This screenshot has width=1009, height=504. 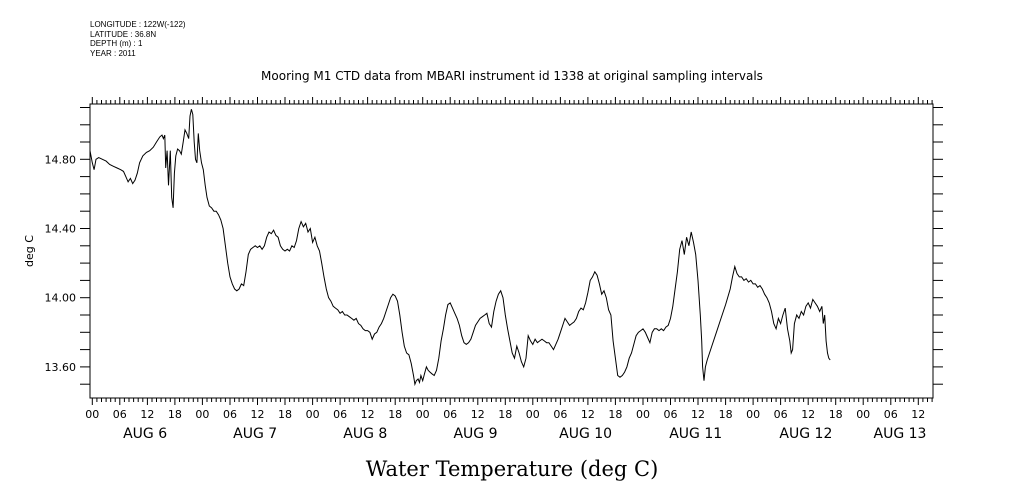 What do you see at coordinates (61, 298) in the screenshot?
I see `y-tick-label: 14.00` at bounding box center [61, 298].